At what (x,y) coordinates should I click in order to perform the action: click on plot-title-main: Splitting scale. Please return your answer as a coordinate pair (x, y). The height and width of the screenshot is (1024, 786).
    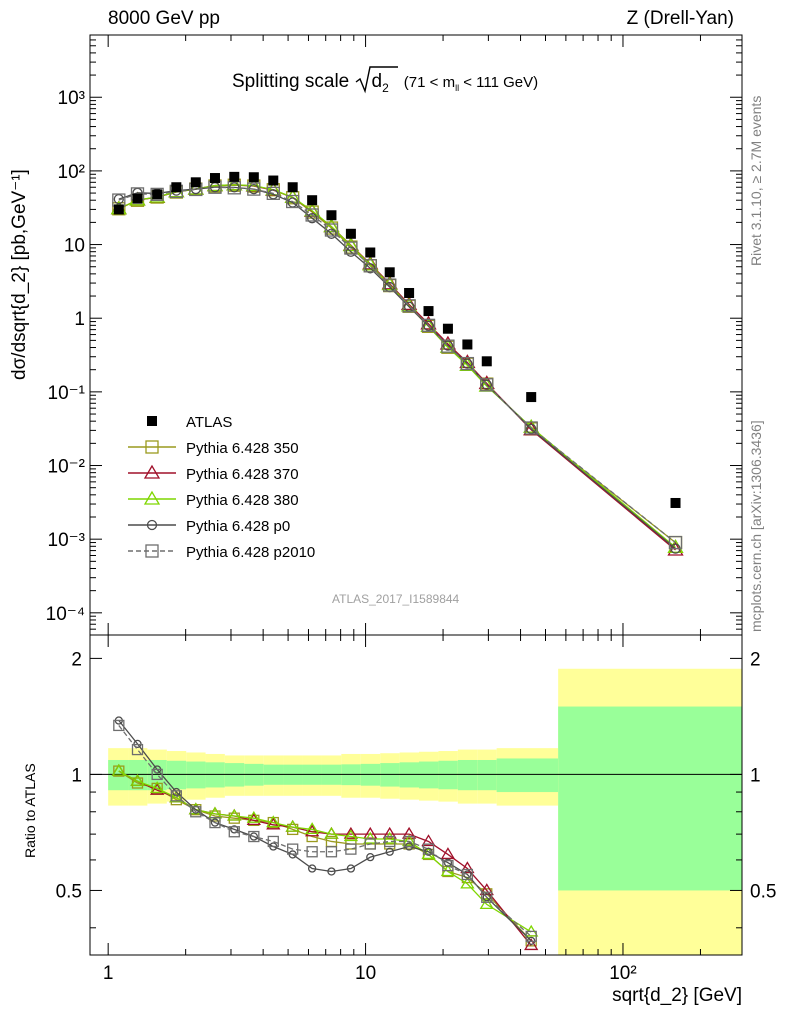
    Looking at the image, I should click on (291, 81).